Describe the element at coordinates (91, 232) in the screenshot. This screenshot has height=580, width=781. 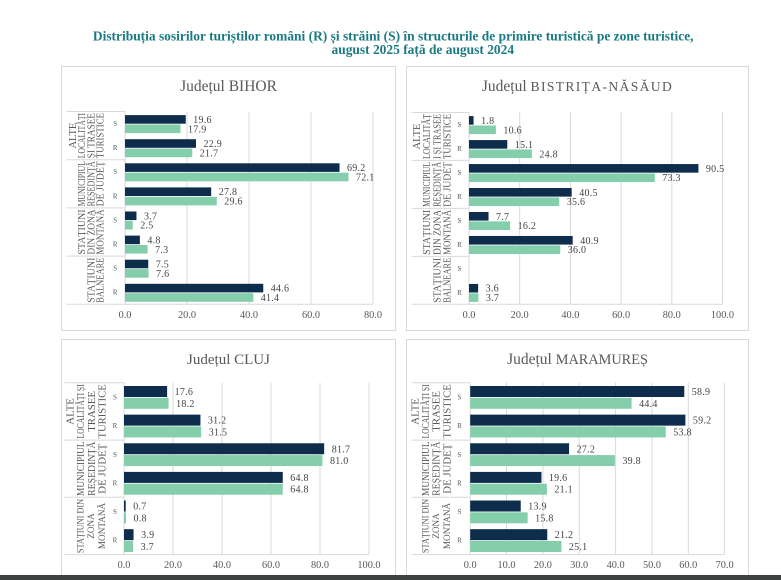
I see `svg-text: DIN ZONA` at that location.